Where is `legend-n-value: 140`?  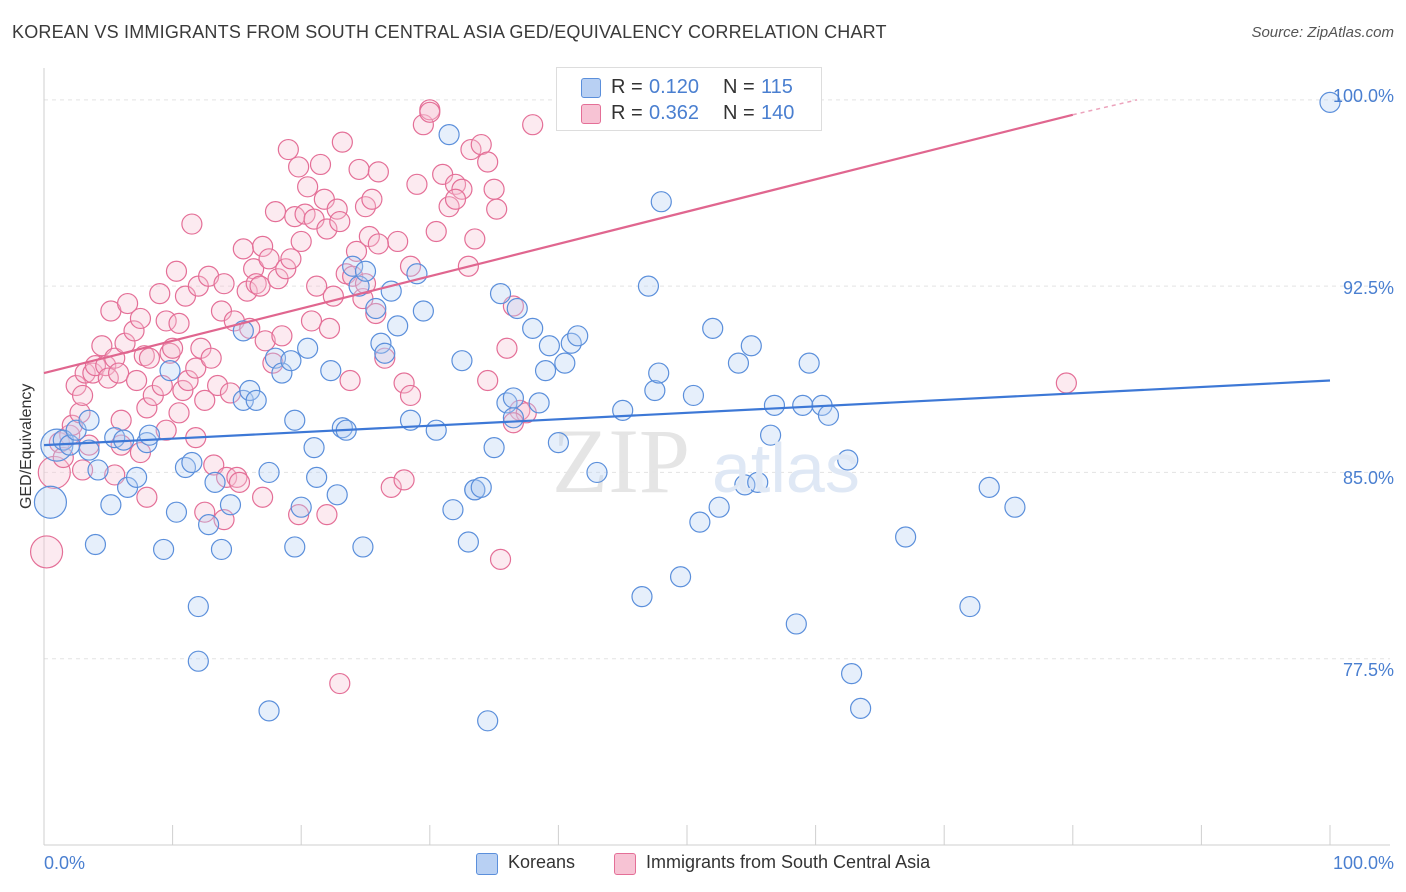 legend-n-value: 140 is located at coordinates (778, 113).